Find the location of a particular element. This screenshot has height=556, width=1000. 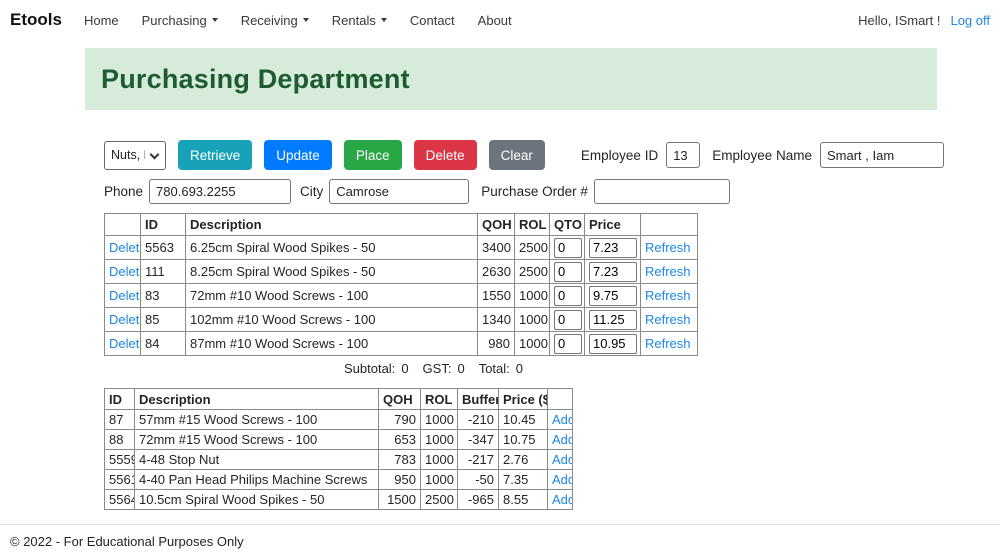

cell-buffer: -210 is located at coordinates (478, 419).